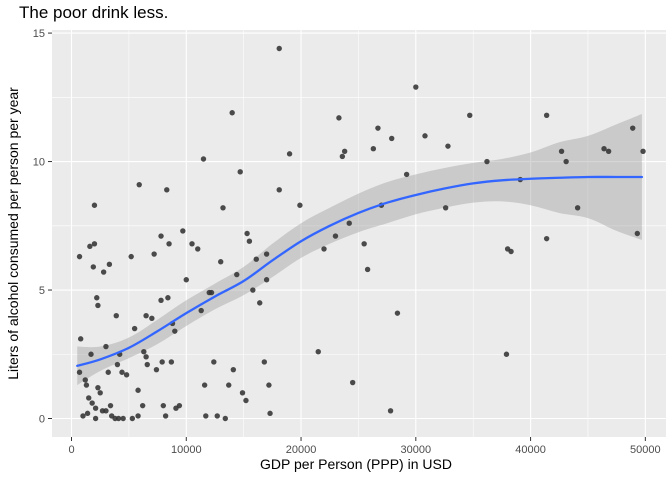 The image size is (672, 480). I want to click on x-tick-label: 20000, so click(301, 450).